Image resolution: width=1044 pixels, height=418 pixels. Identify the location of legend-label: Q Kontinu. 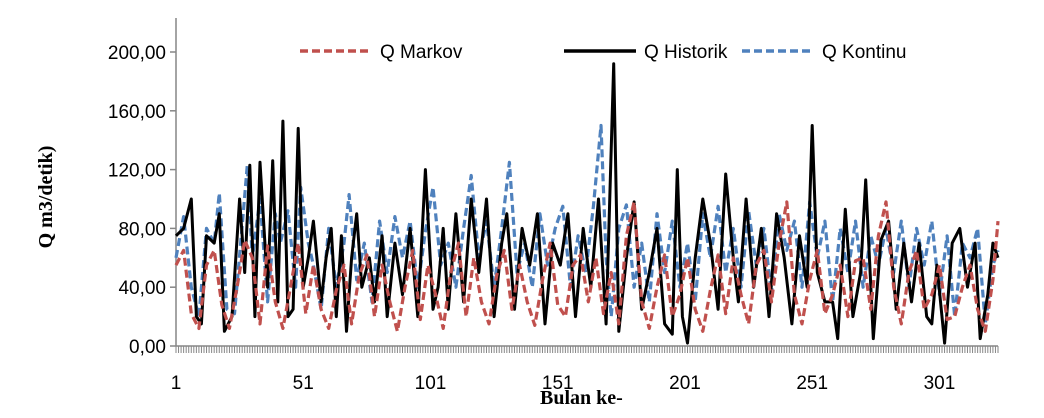
(864, 52).